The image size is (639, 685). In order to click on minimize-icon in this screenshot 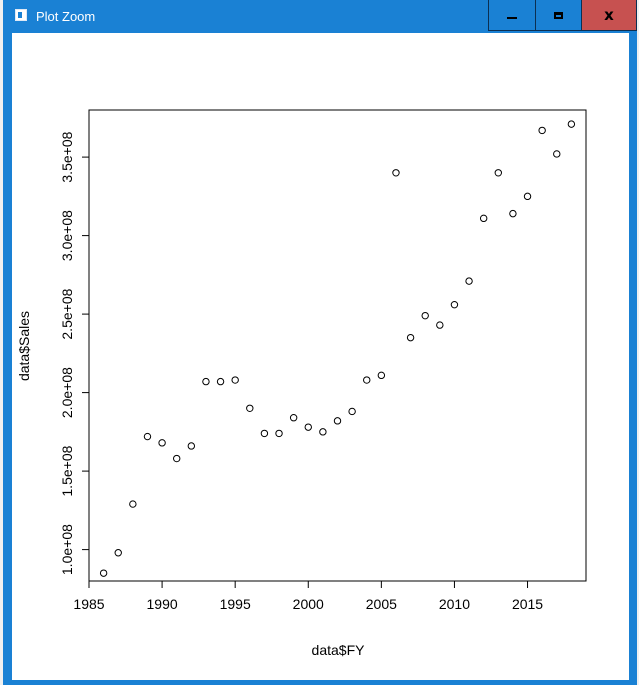, I will do `click(512, 18)`.